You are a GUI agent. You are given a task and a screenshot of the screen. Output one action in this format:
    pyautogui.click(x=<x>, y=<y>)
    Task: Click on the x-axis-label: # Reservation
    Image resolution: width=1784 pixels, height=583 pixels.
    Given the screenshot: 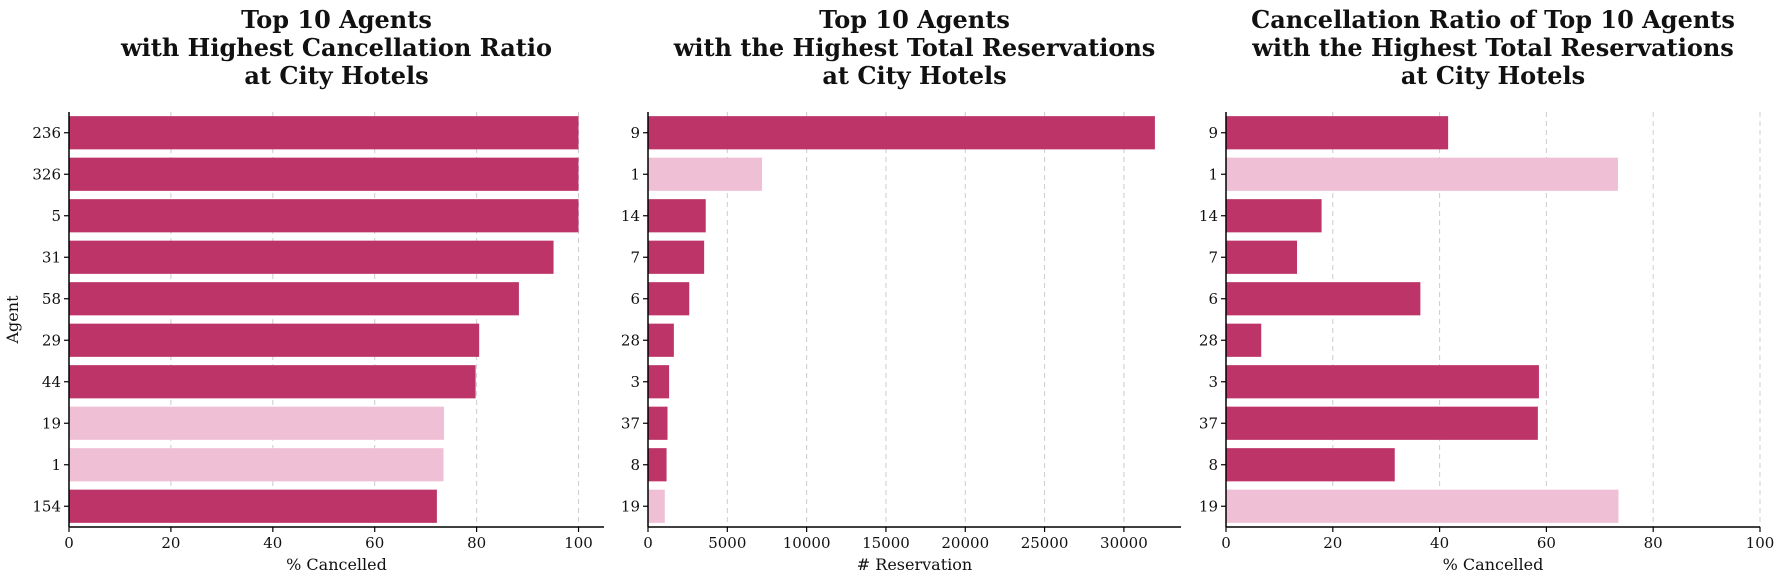 What is the action you would take?
    pyautogui.click(x=914, y=564)
    